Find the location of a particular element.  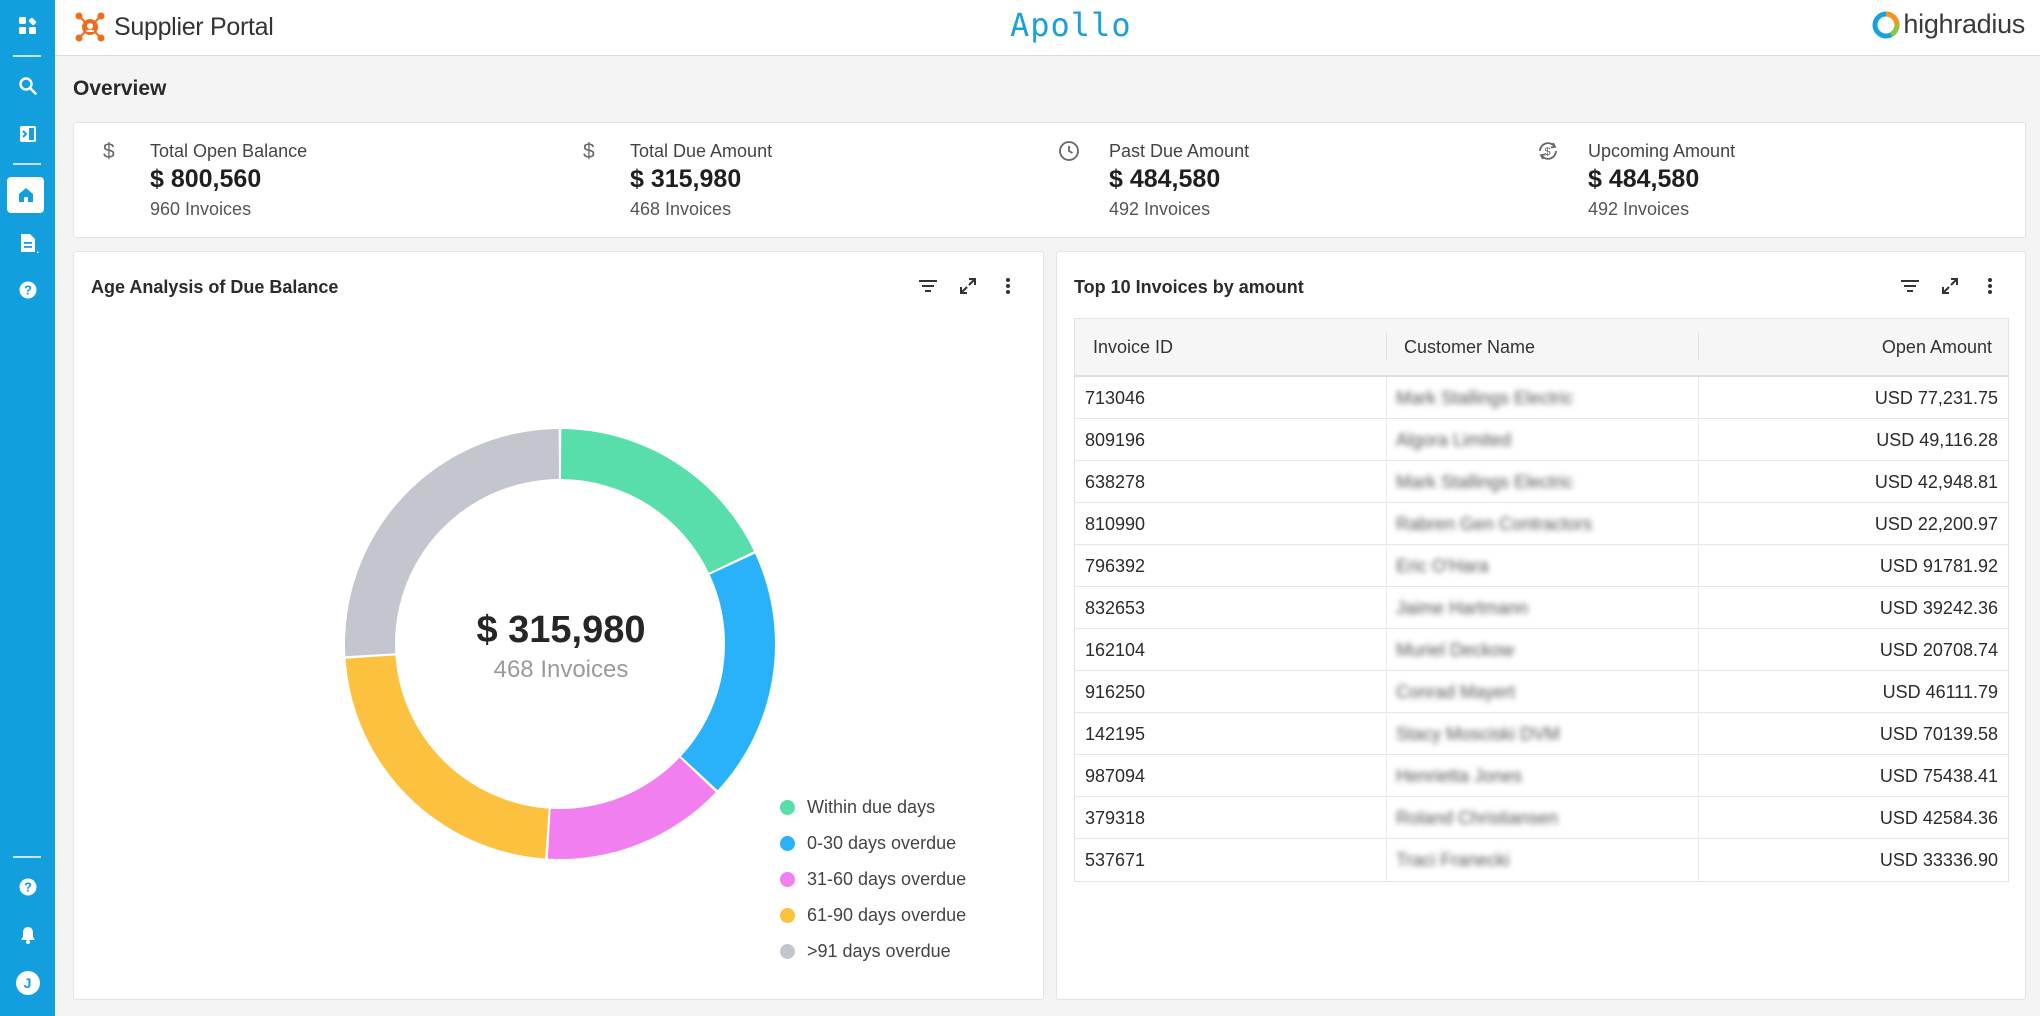

user-avatar: J is located at coordinates (27, 983).